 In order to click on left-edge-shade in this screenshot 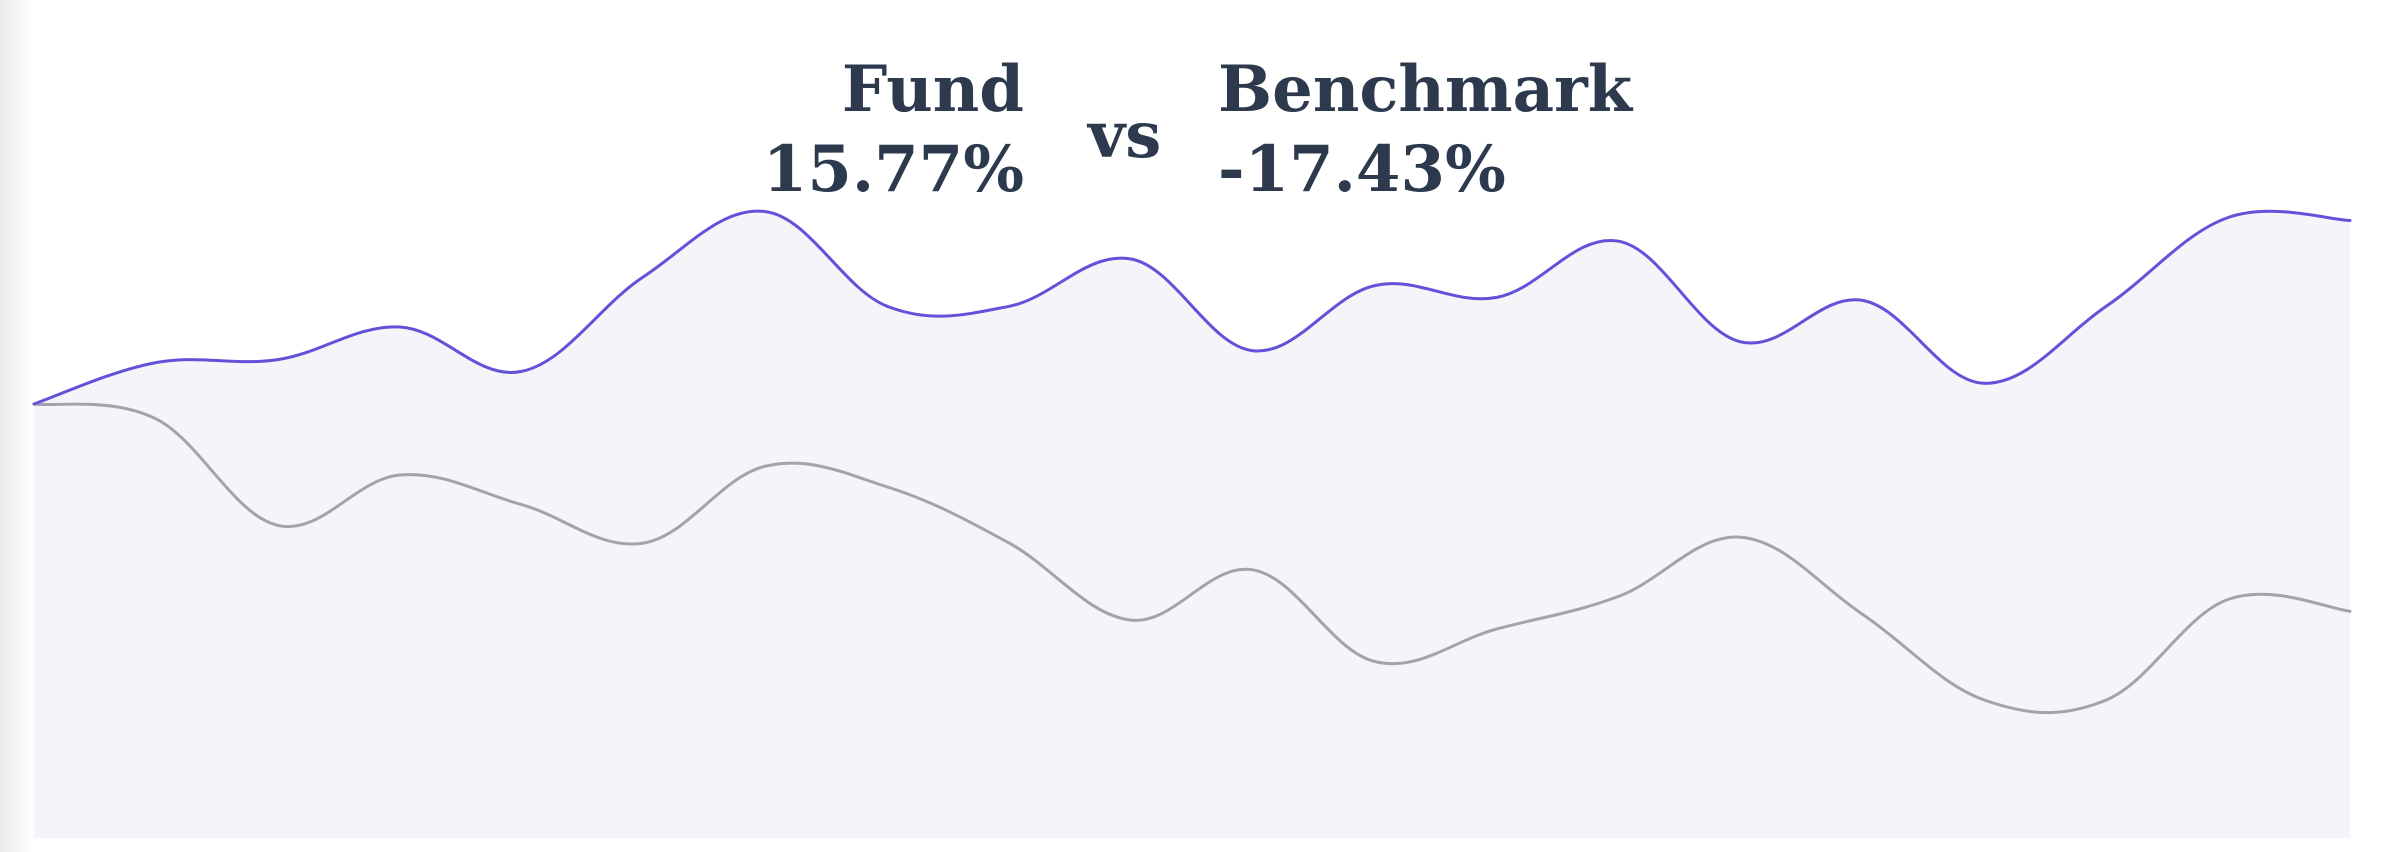, I will do `click(17, 426)`.